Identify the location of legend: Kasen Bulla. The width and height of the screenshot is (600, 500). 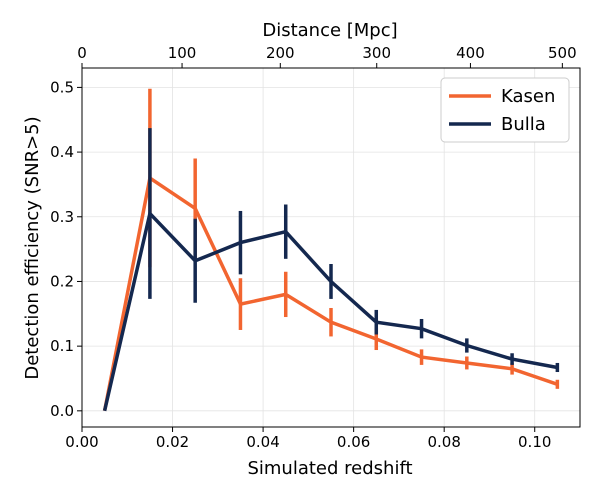
(505, 110).